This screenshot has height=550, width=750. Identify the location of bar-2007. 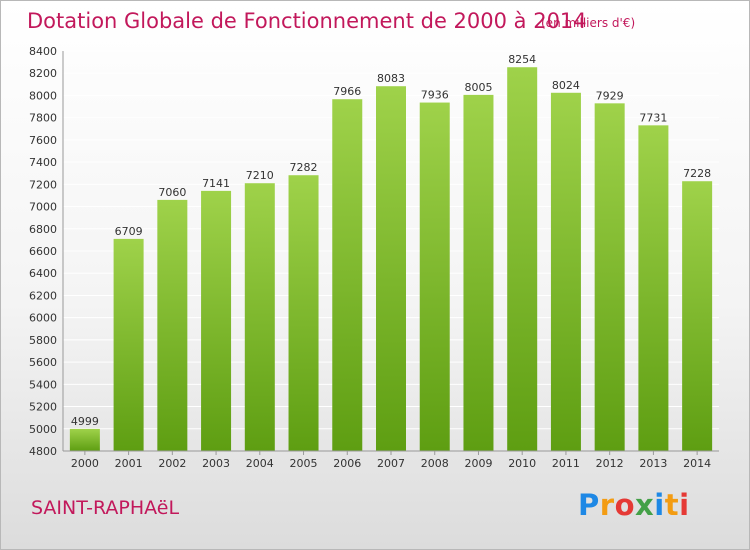
(391, 268).